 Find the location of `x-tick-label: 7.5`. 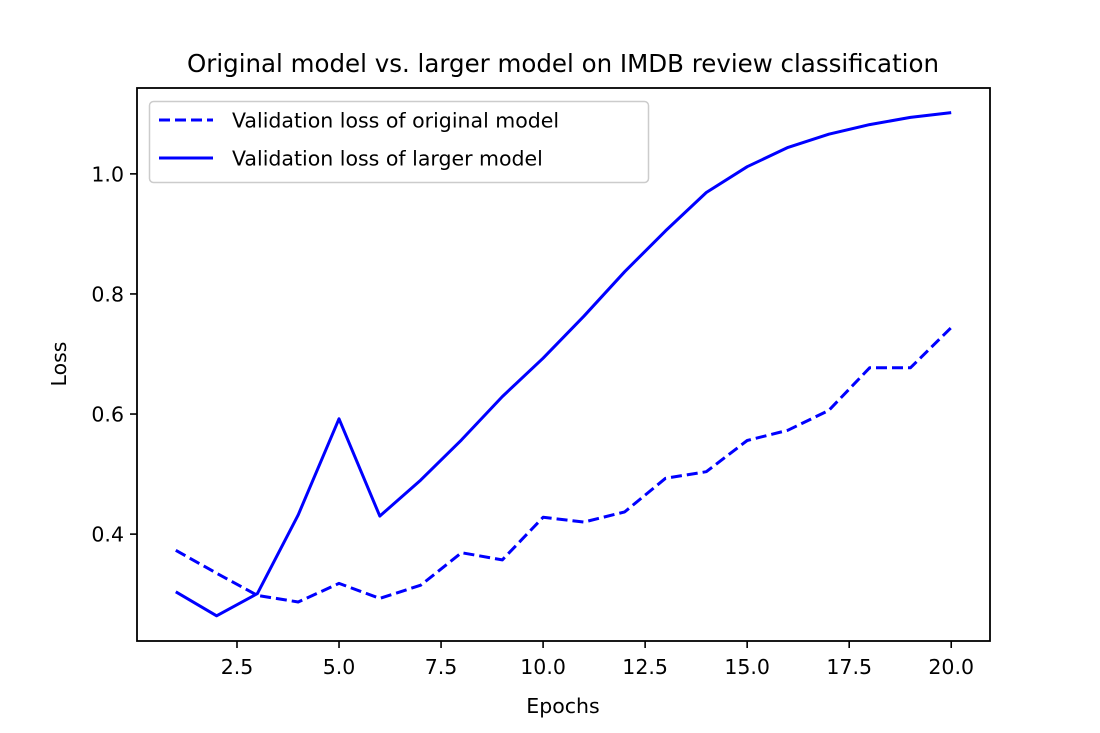

x-tick-label: 7.5 is located at coordinates (441, 667).